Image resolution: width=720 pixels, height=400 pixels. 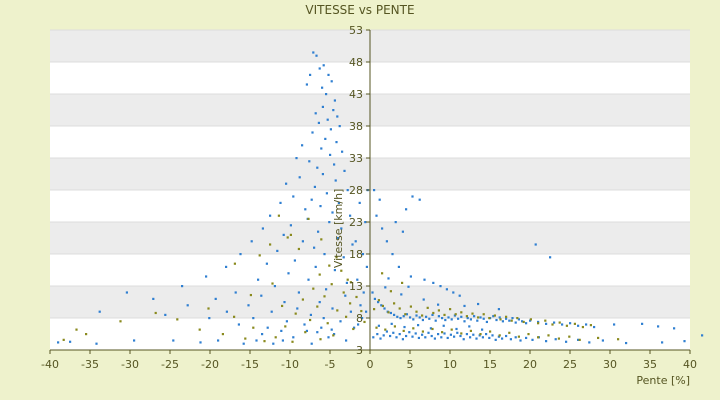 I want to click on chart-title: VITESSE vs PENTE, so click(x=359, y=10).